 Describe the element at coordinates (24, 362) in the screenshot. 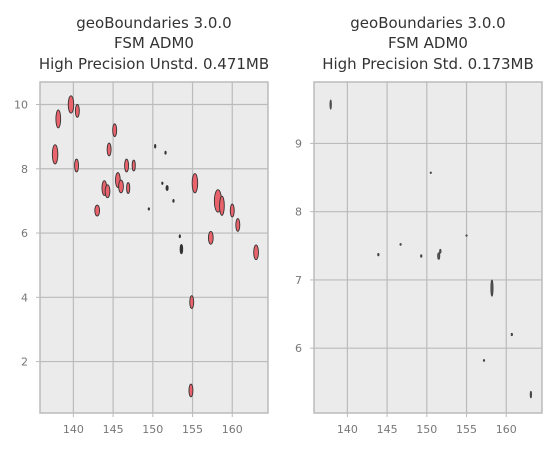

I see `y-tick-label: 2` at that location.